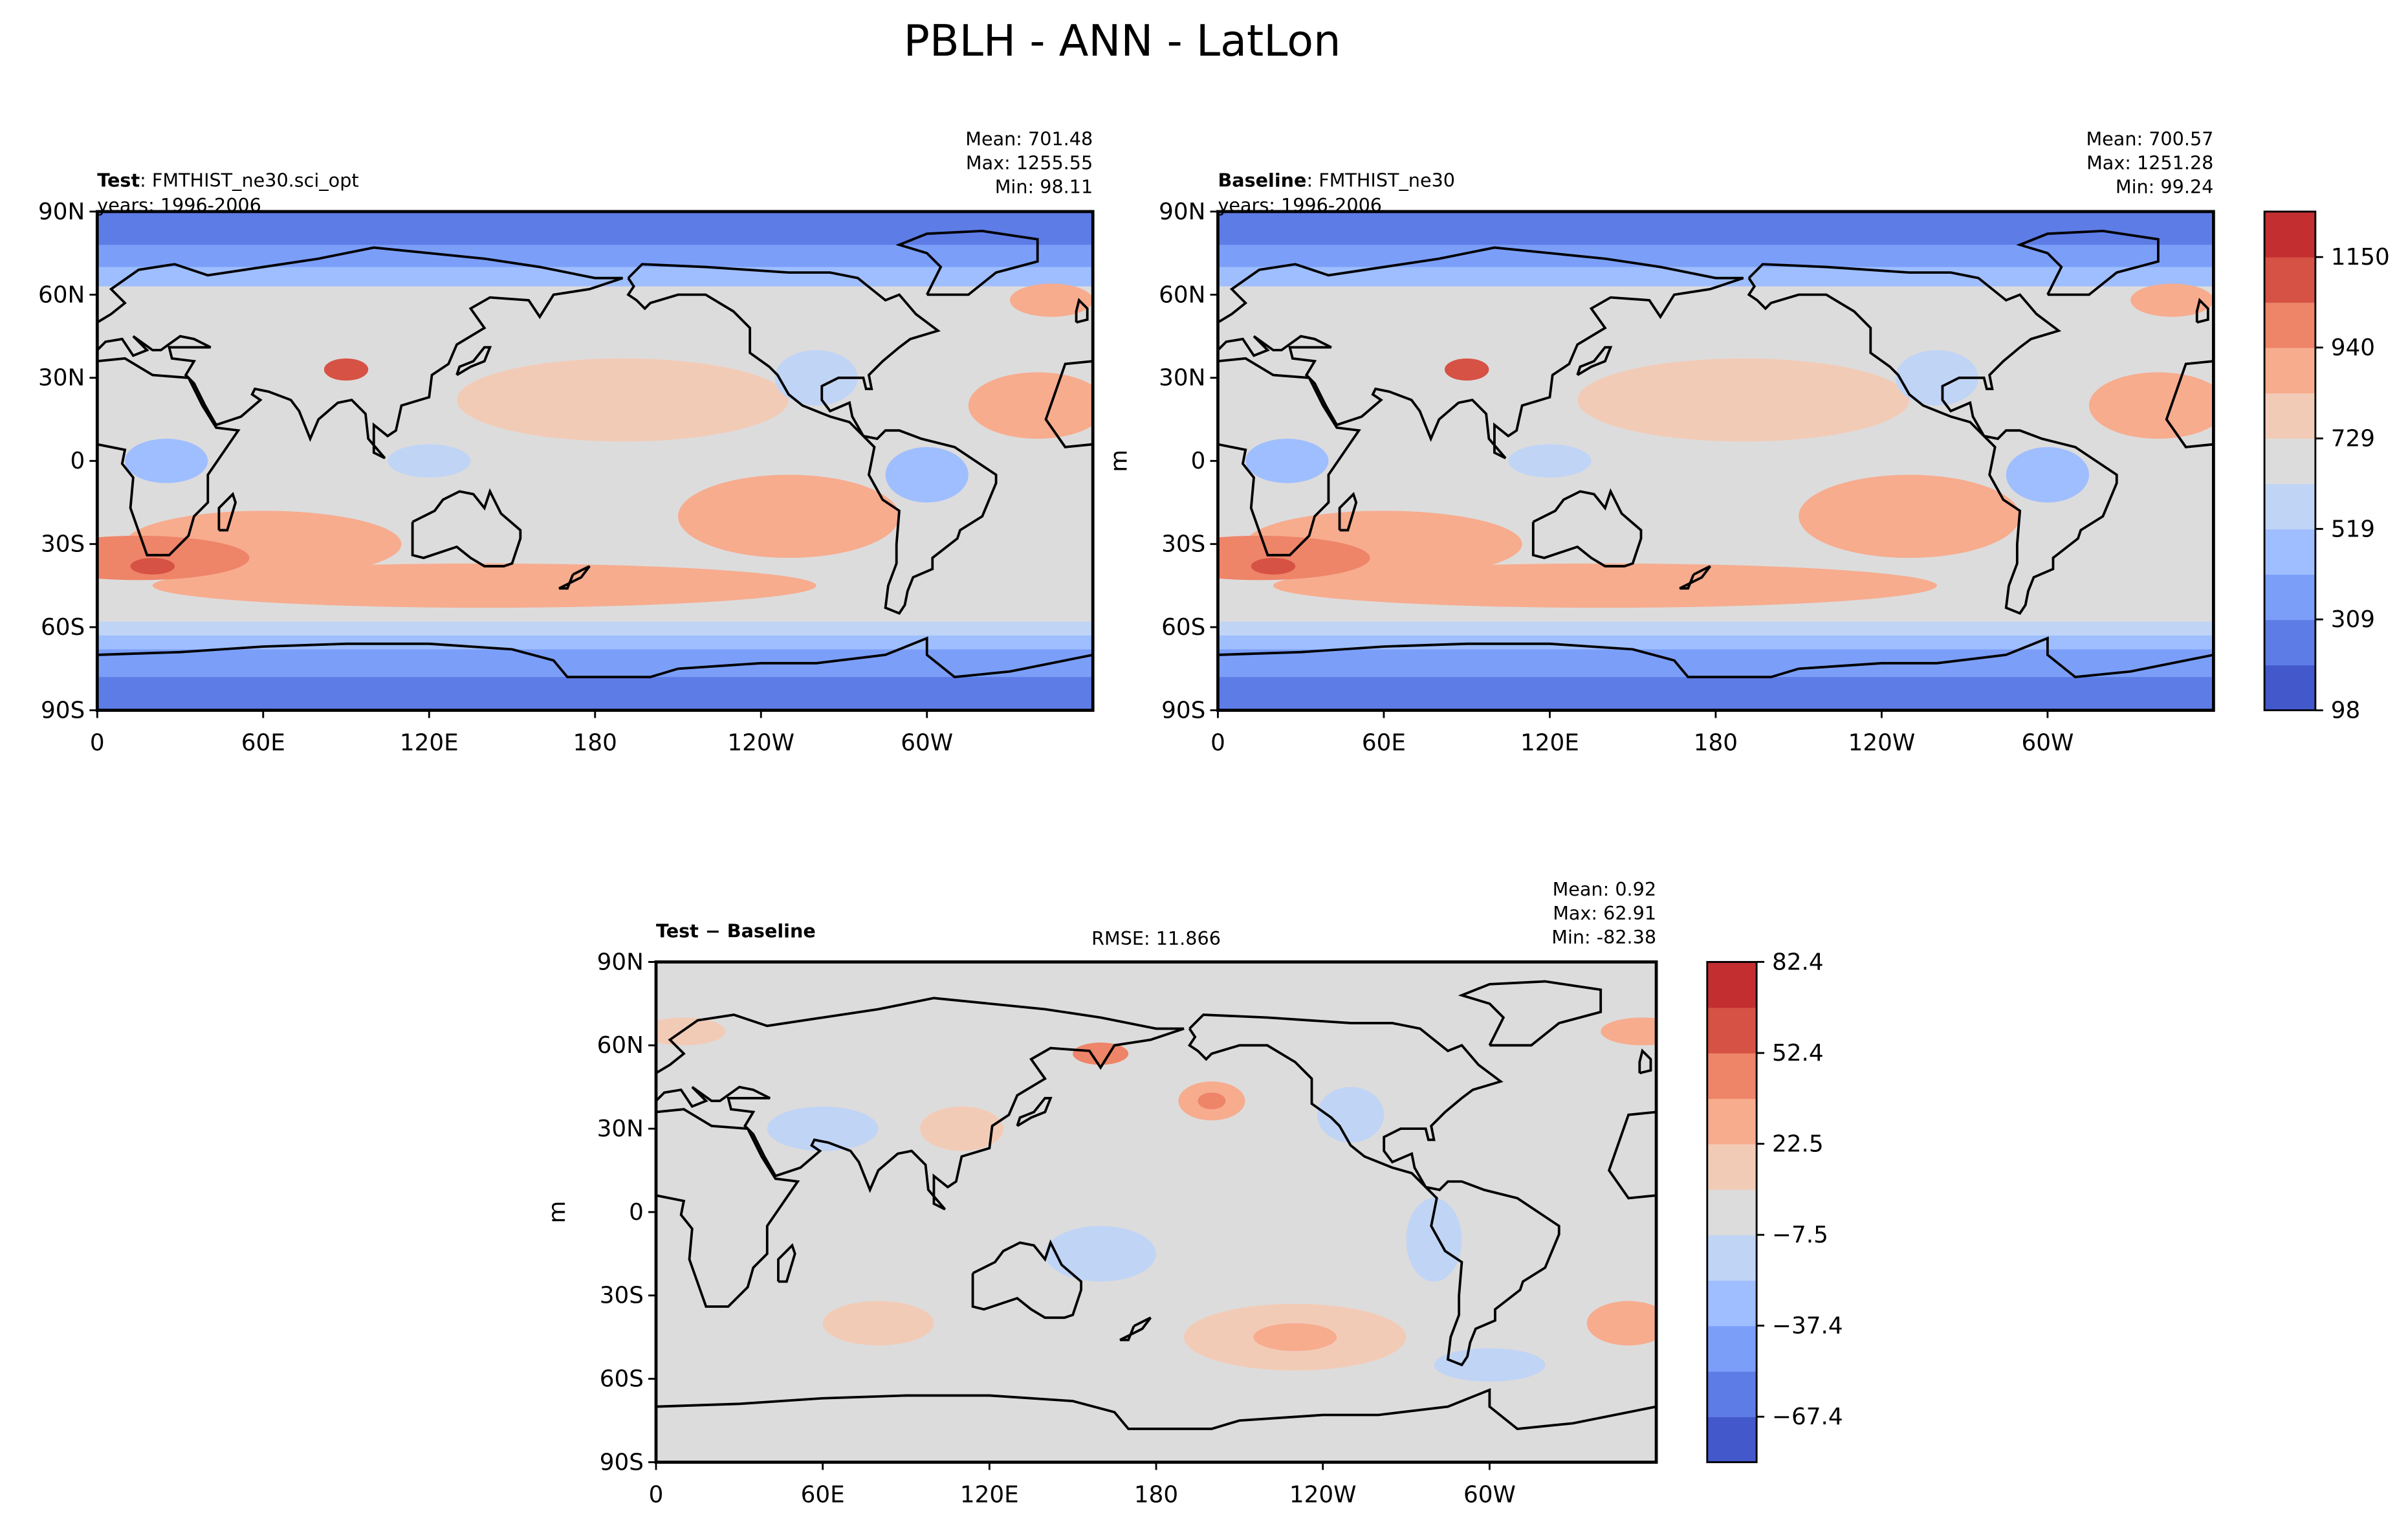 Image resolution: width=2408 pixels, height=1524 pixels. I want to click on colorbar-tick-label: 82.4, so click(1798, 962).